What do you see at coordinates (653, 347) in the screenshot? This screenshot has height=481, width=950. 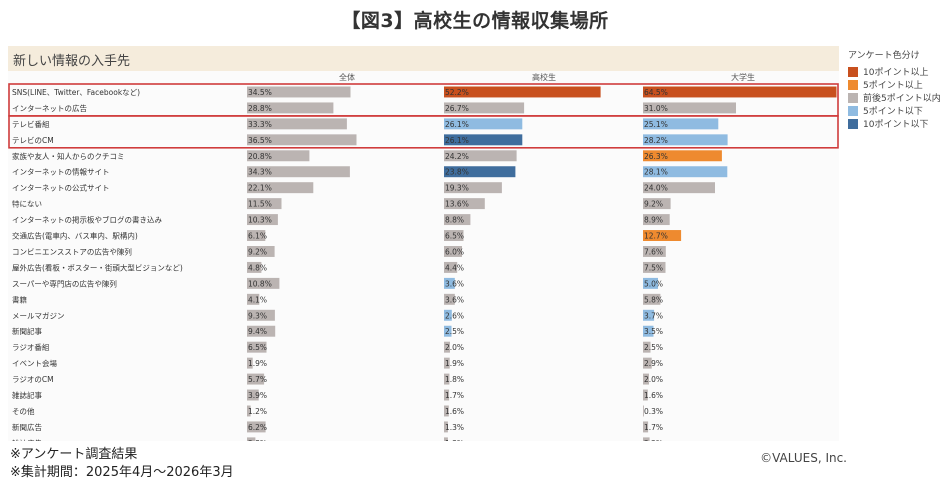 I see `data-label: 2.5%` at bounding box center [653, 347].